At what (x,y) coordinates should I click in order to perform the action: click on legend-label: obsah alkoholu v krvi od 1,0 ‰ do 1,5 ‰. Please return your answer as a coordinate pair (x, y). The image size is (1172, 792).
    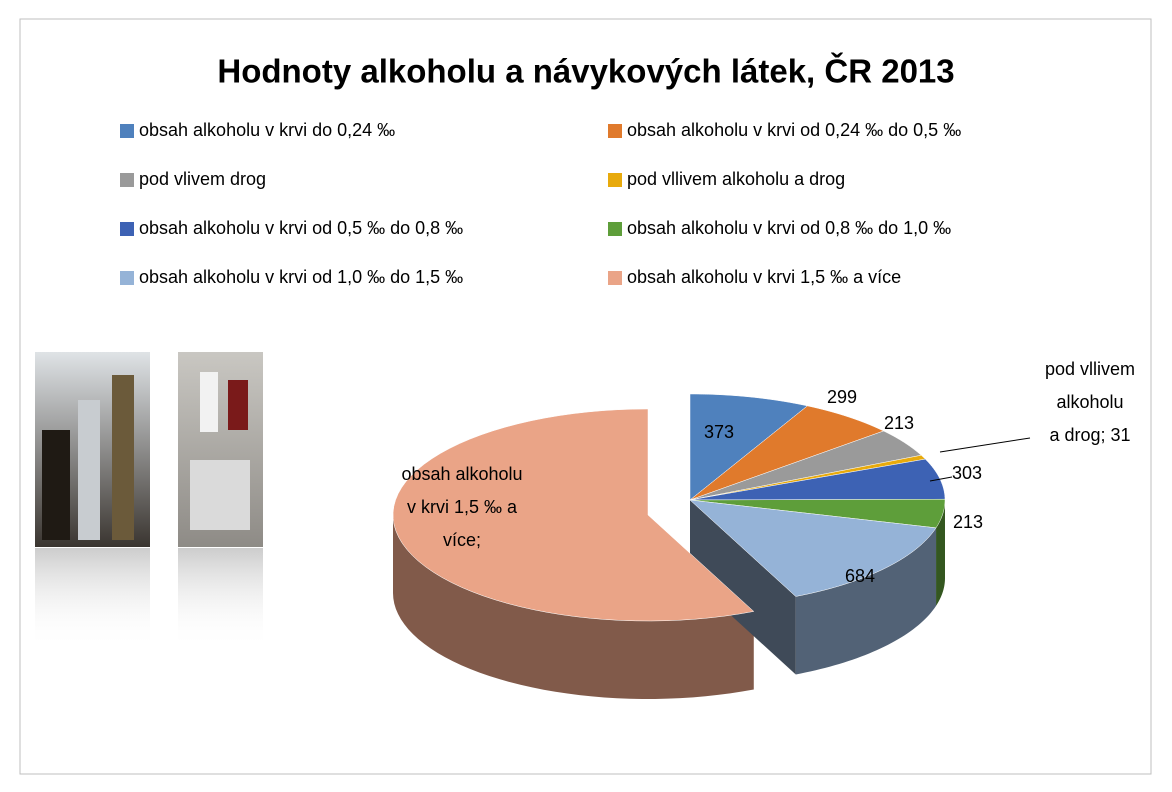
    Looking at the image, I should click on (301, 277).